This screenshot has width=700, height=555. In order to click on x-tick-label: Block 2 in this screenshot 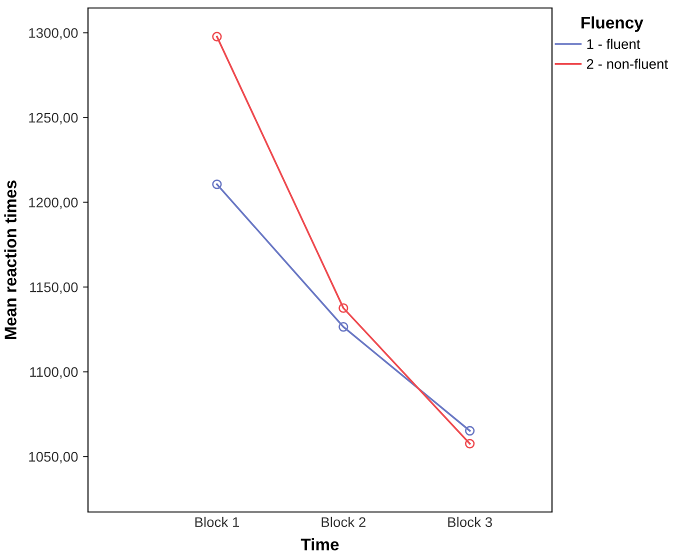, I will do `click(344, 522)`.